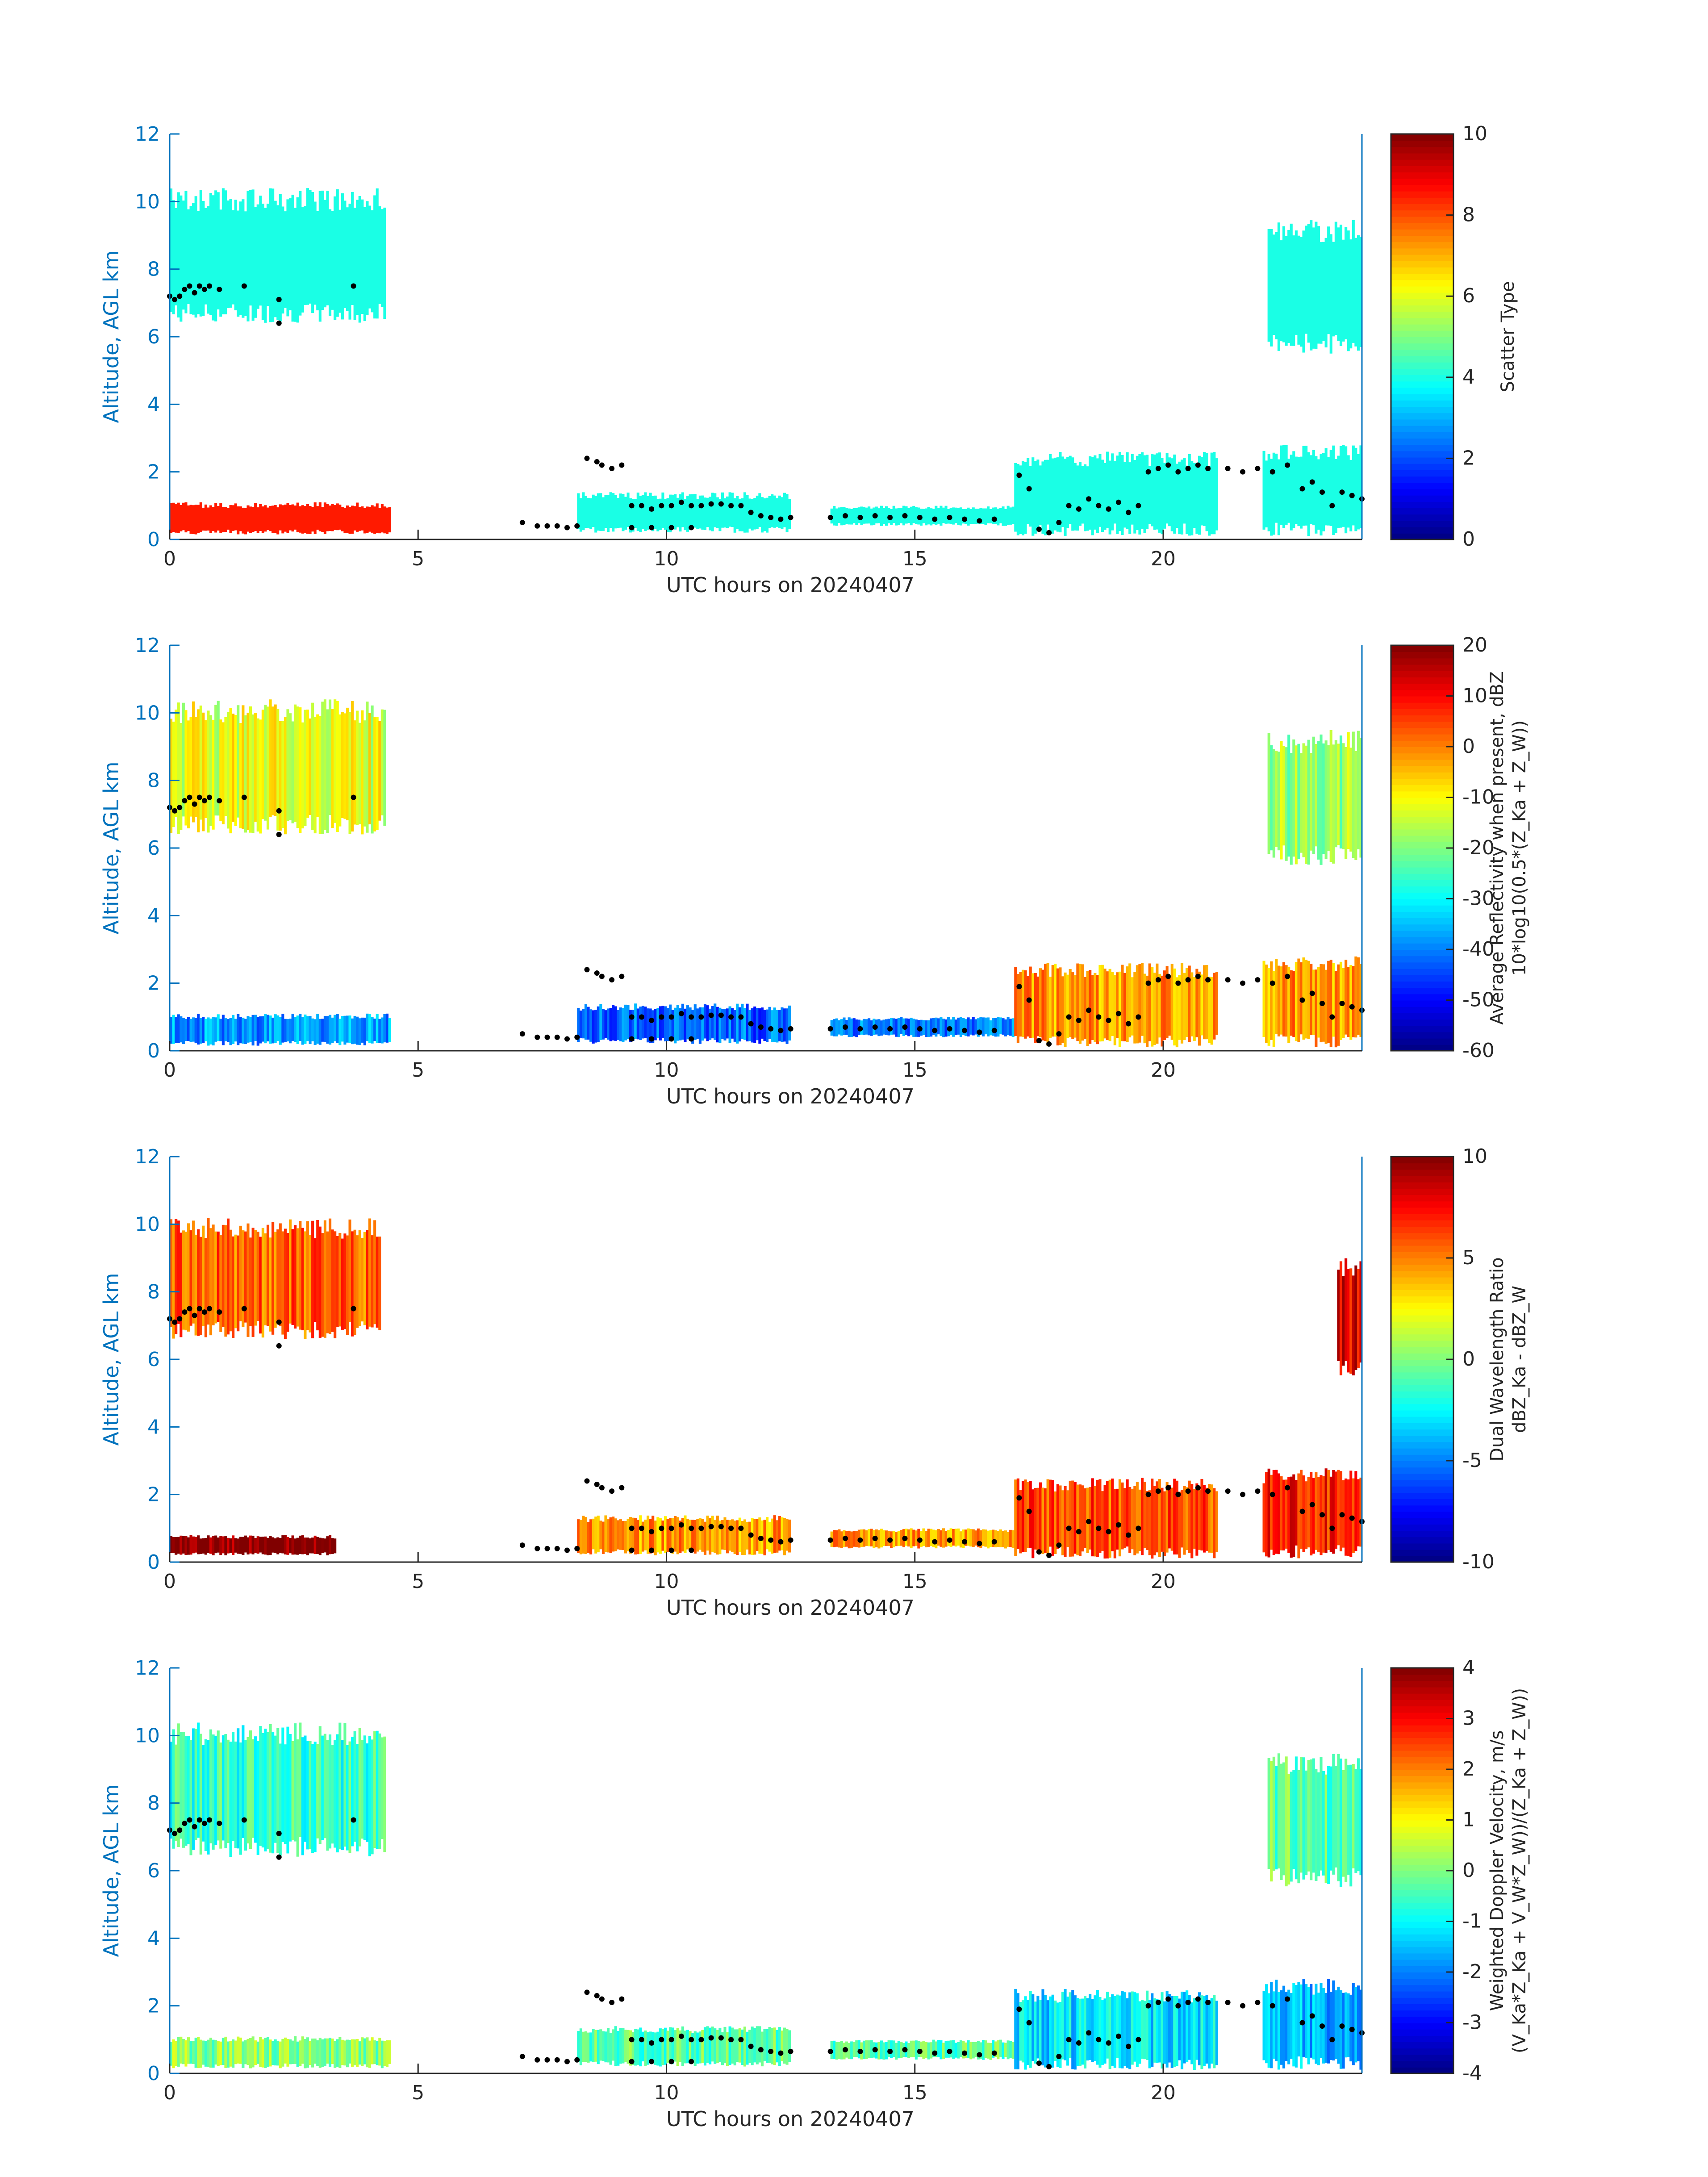 This screenshot has width=1708, height=2177. Describe the element at coordinates (790, 585) in the screenshot. I see `x-axis-label: UTC hours on 20240407` at that location.